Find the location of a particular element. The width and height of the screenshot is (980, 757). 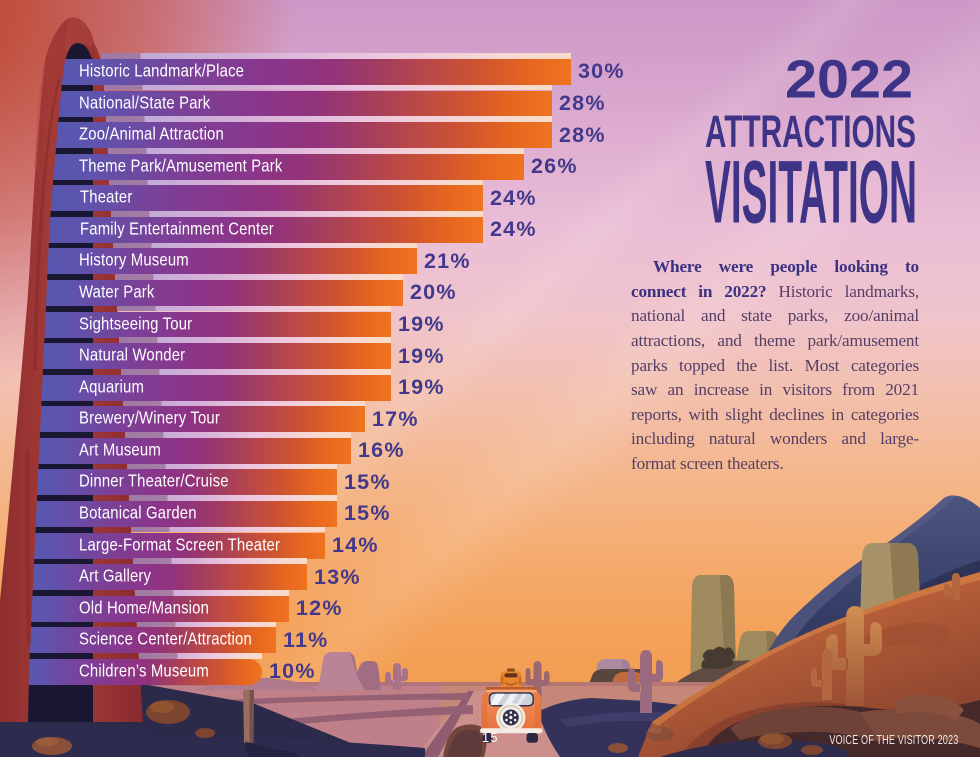

svg-text: 2022 is located at coordinates (849, 80).